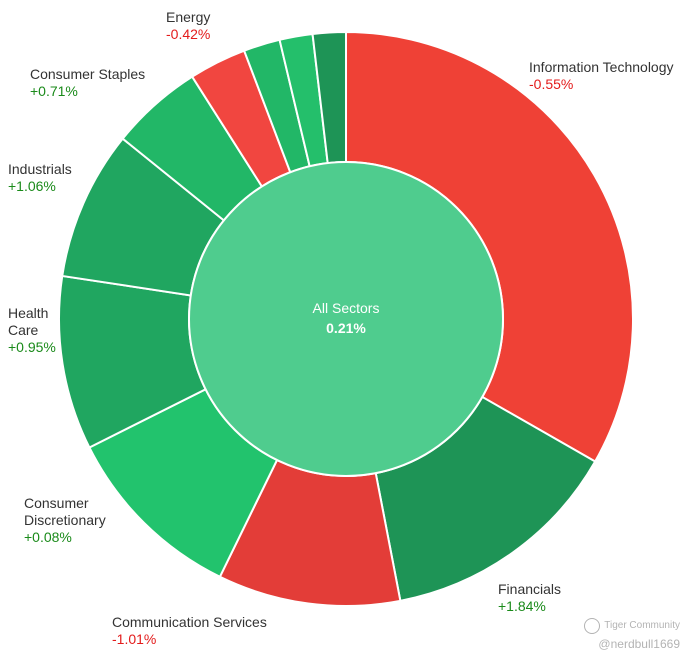 This screenshot has width=692, height=659. What do you see at coordinates (65, 520) in the screenshot?
I see `label-consumer-discretionary: Discretionary` at bounding box center [65, 520].